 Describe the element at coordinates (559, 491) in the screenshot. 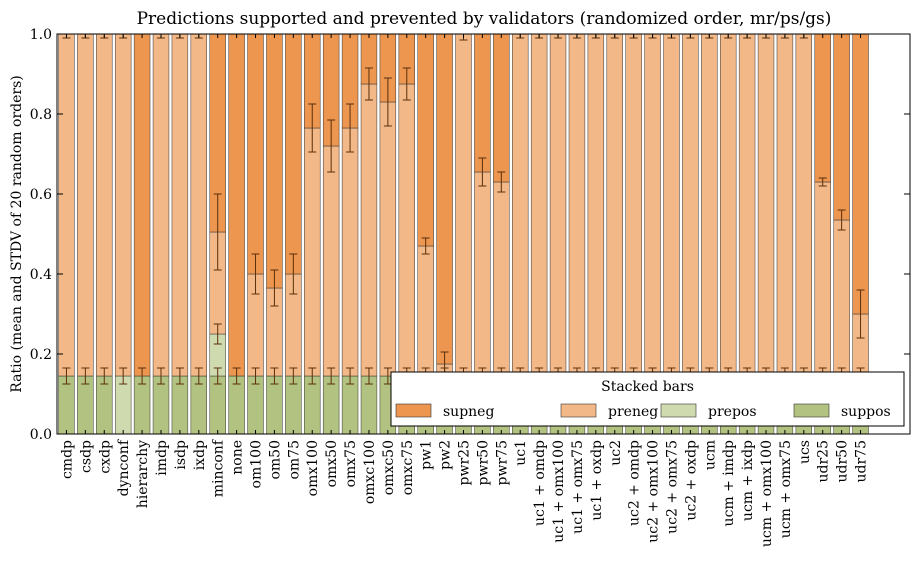

I see `x-tick-label-26: uc1 + omx100` at that location.